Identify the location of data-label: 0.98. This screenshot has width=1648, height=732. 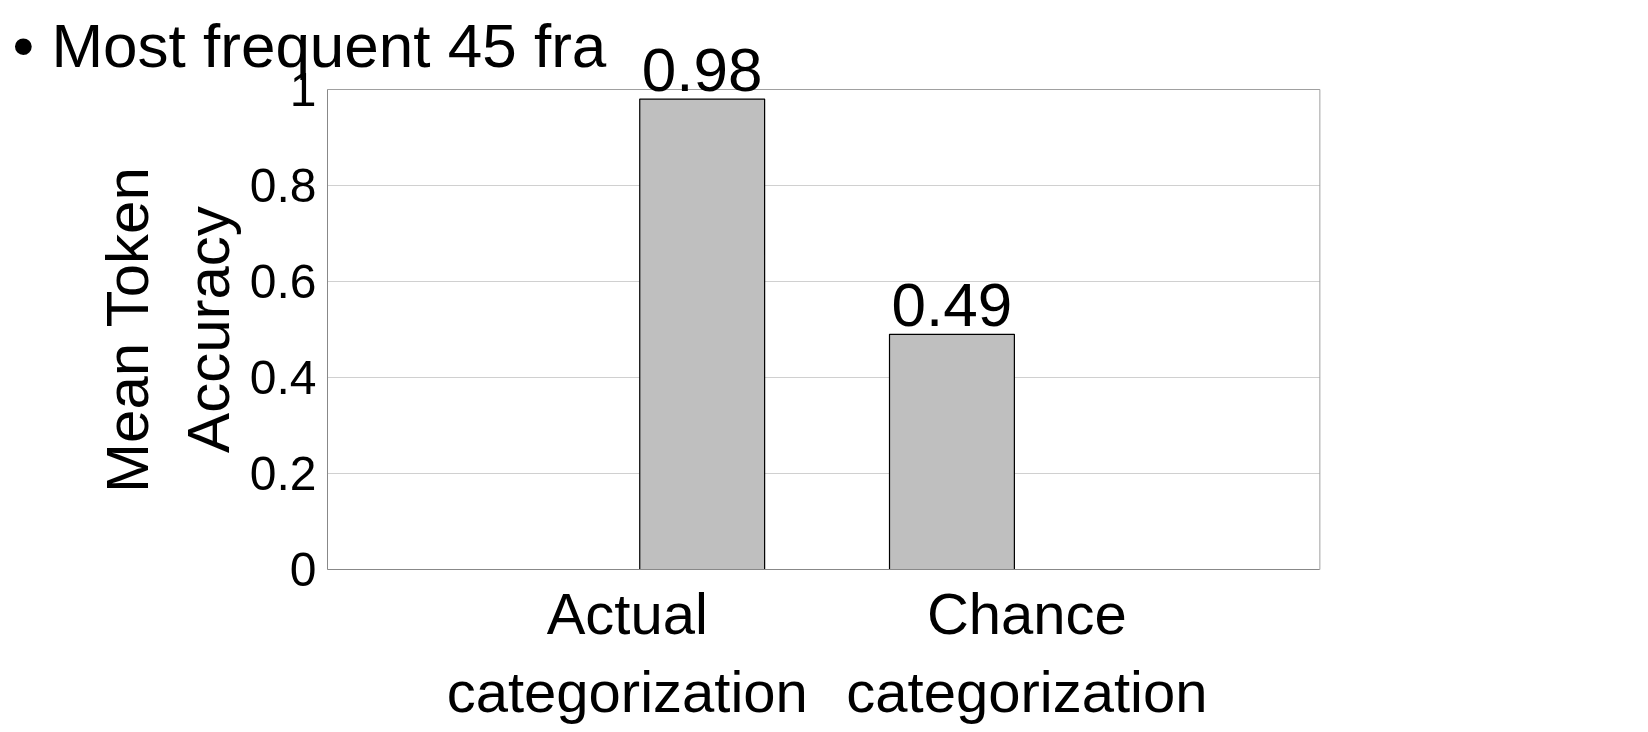
(702, 70).